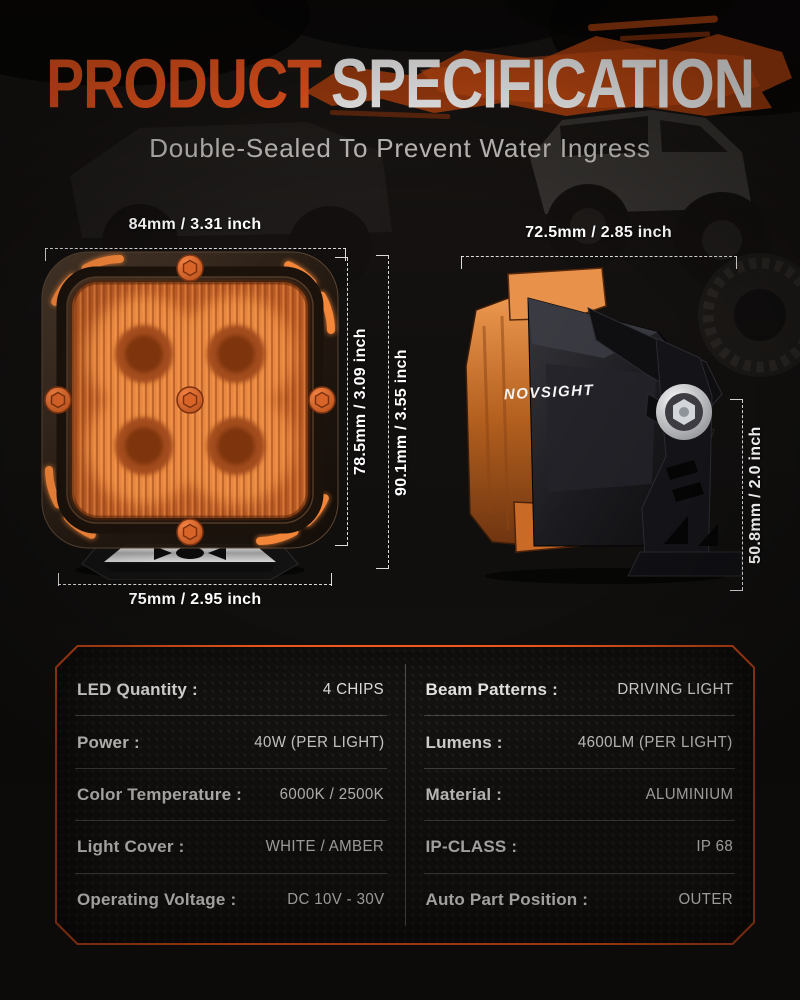  Describe the element at coordinates (580, 847) in the screenshot. I see `spec-row-ip-class: IP-CLASS : IP 68` at that location.